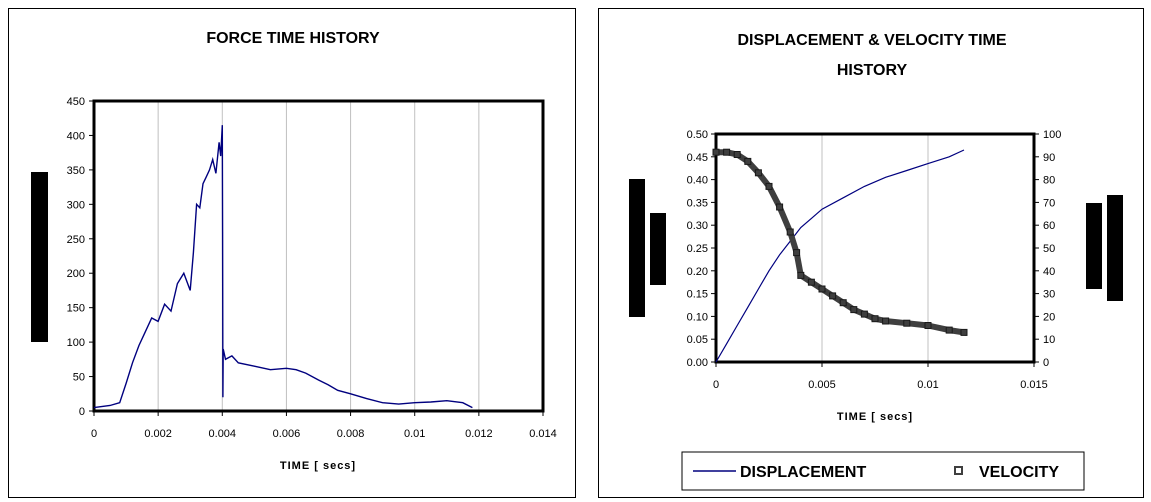 This screenshot has width=1151, height=502. Describe the element at coordinates (351, 434) in the screenshot. I see `x-tick-label: 0.008` at that location.